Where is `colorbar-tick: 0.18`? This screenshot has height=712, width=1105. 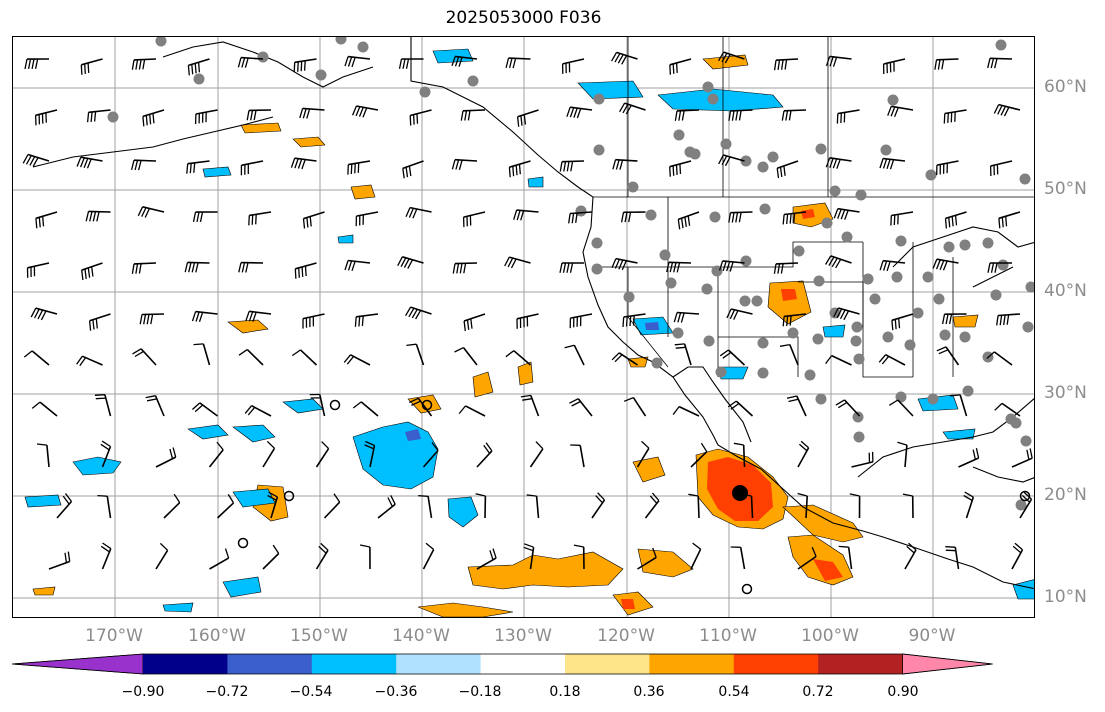
colorbar-tick: 0.18 is located at coordinates (565, 692).